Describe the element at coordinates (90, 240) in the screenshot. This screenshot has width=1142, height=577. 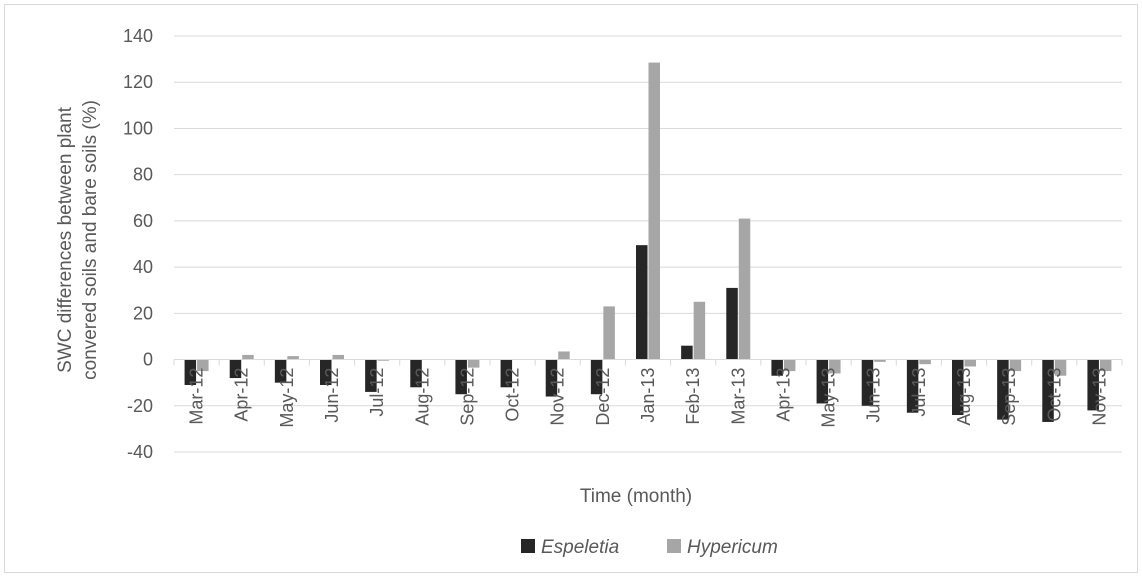
I see `y-axis-title-line-2: convered soils and bare soils (%)` at that location.